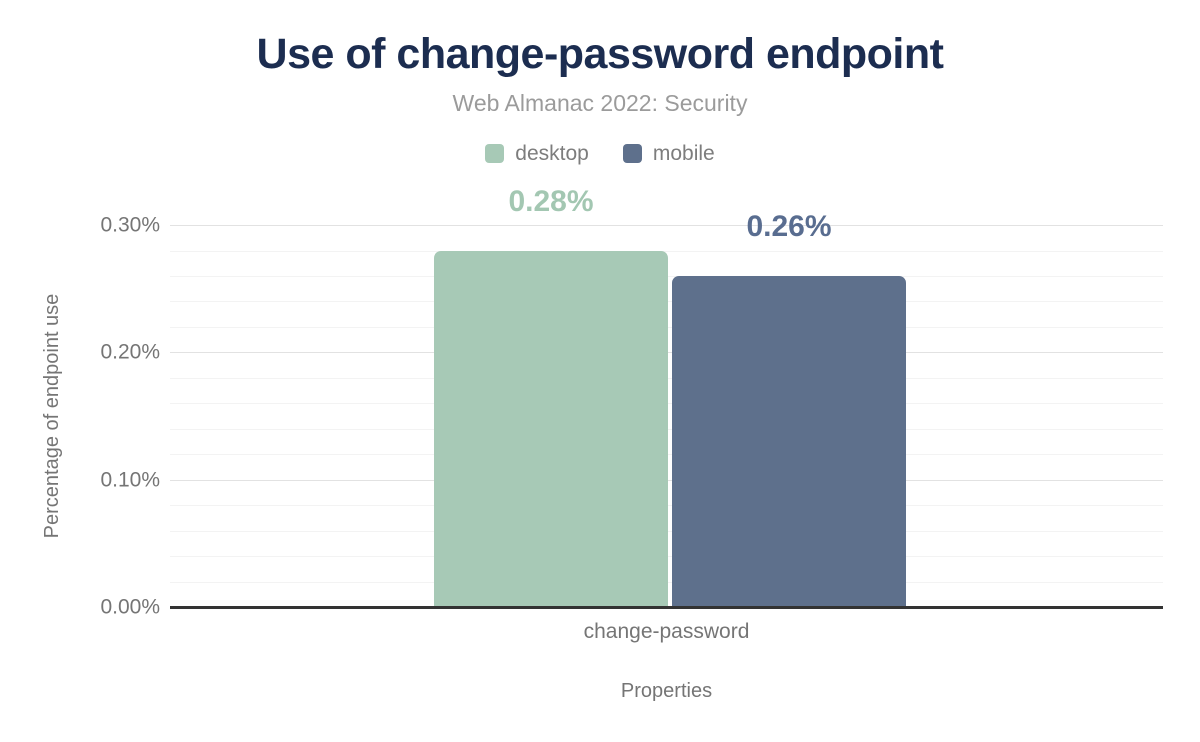 The height and width of the screenshot is (742, 1200). I want to click on bar-desktop, so click(551, 428).